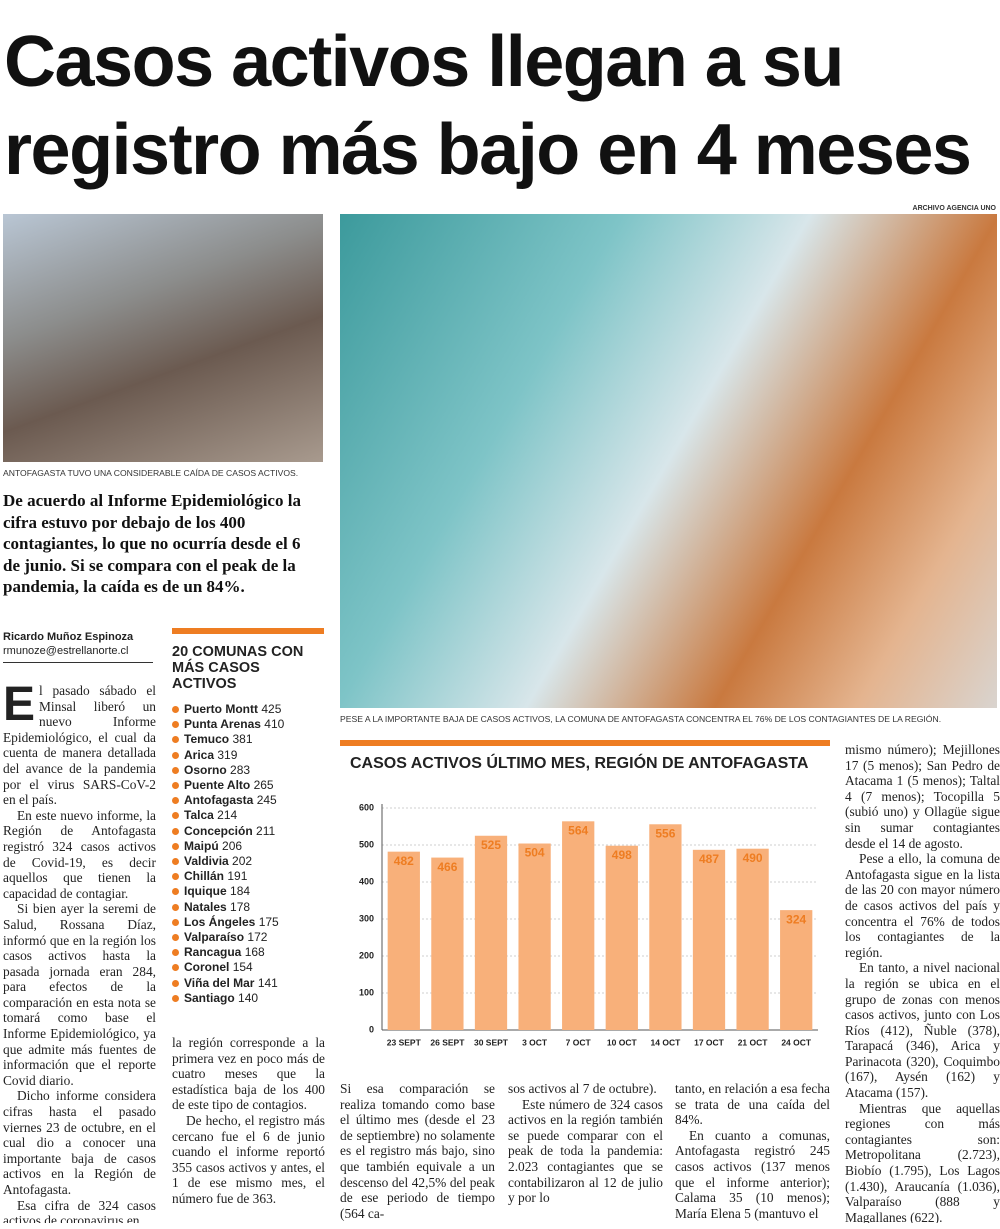  Describe the element at coordinates (248, 831) in the screenshot. I see `sidebar-item: Concepción 211` at that location.